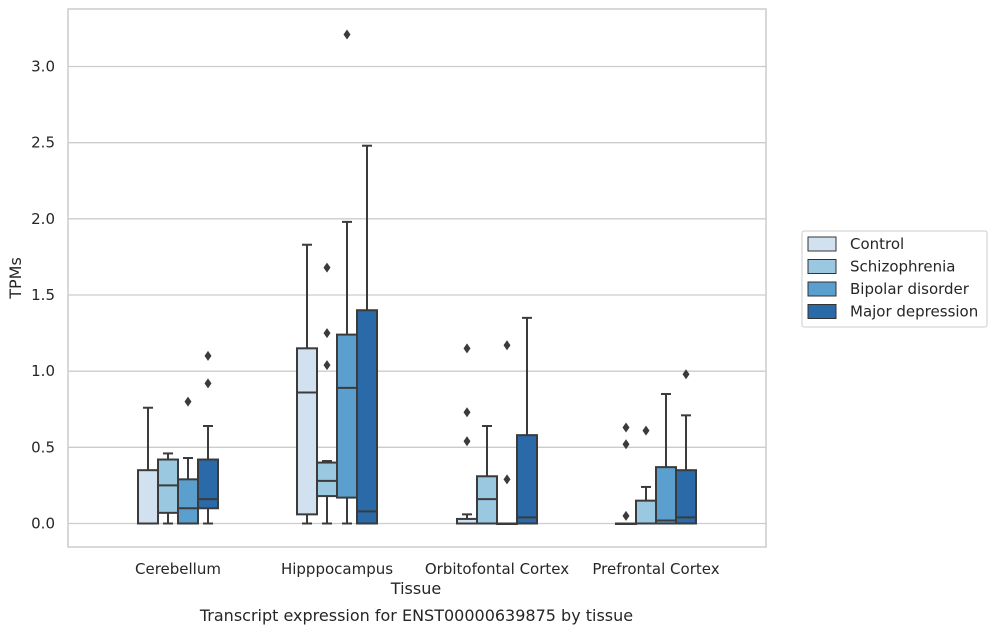 The image size is (997, 634). Describe the element at coordinates (497, 569) in the screenshot. I see `x-tick-label: Orbitofontal Cortex` at that location.